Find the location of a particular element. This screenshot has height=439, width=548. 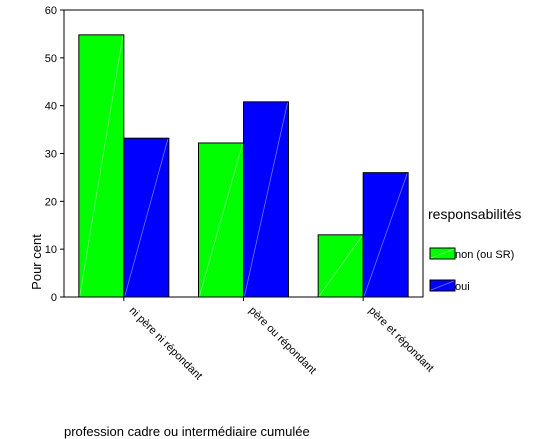

y-axis: 0 10 20 30 40 50 60 is located at coordinates (54, 154).